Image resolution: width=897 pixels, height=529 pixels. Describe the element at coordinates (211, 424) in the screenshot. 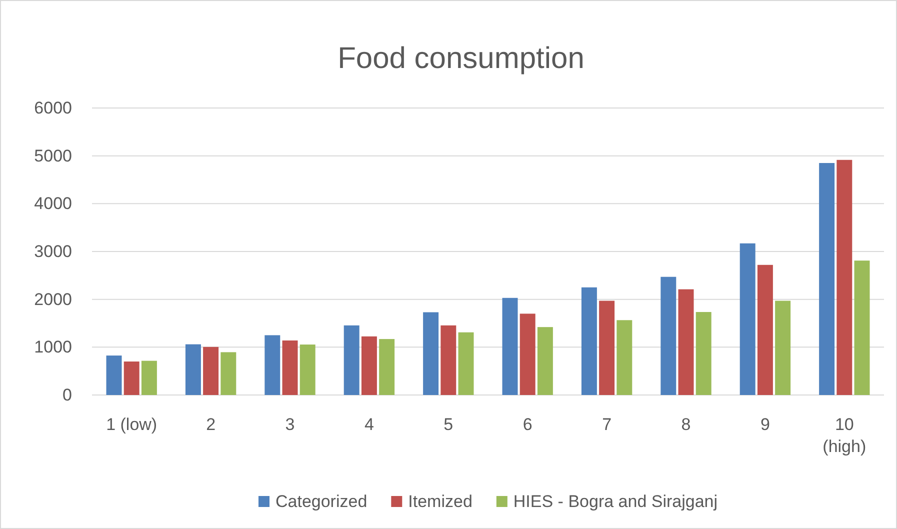

I see `x-tick-label: 2` at that location.